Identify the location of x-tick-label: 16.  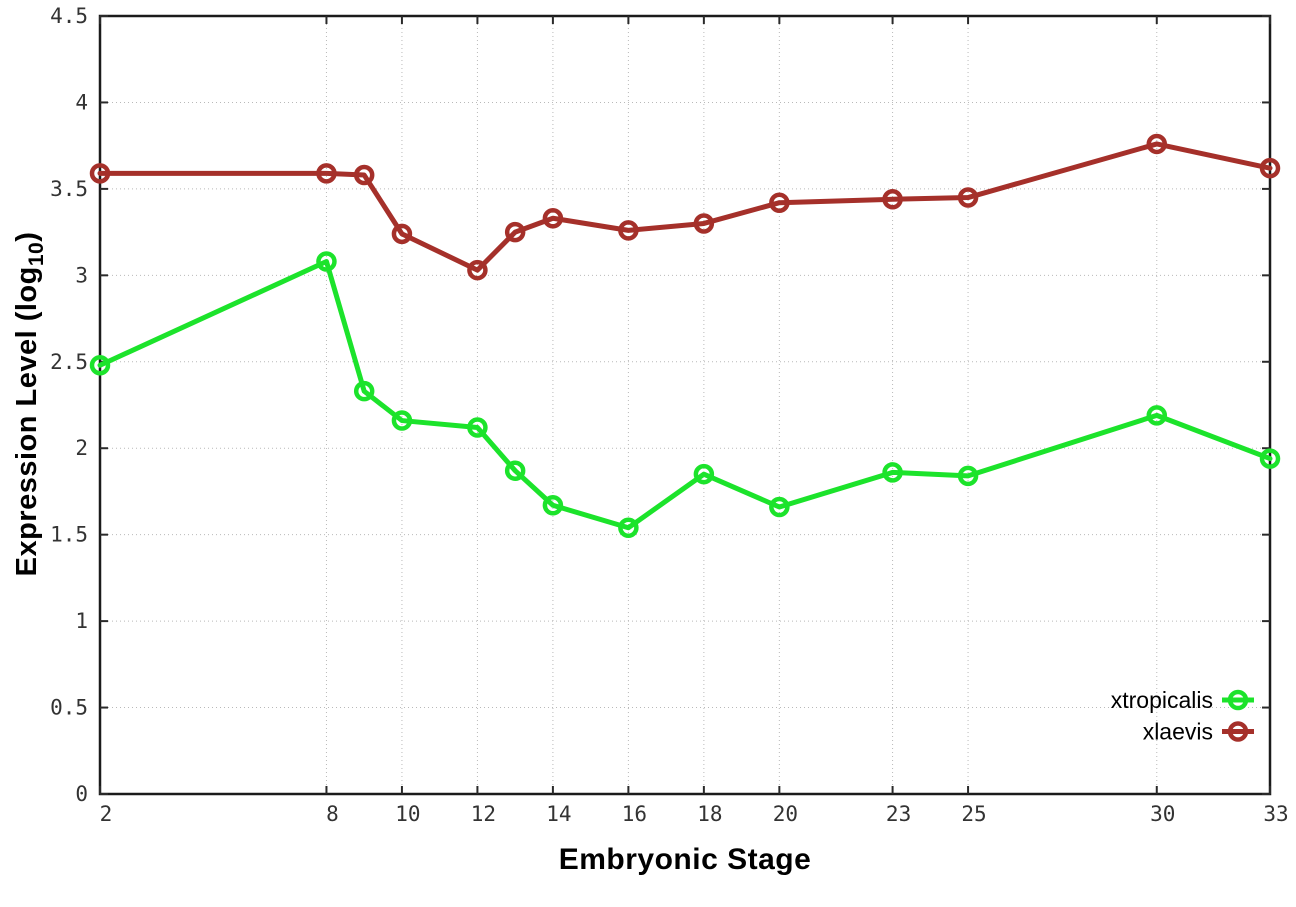
(634, 814).